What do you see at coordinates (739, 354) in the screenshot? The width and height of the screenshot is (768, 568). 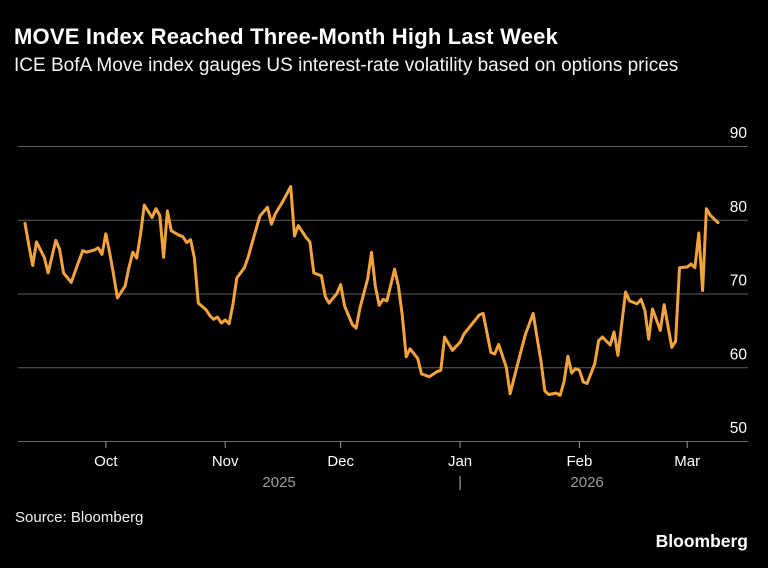 I see `y-axis-label: 60` at bounding box center [739, 354].